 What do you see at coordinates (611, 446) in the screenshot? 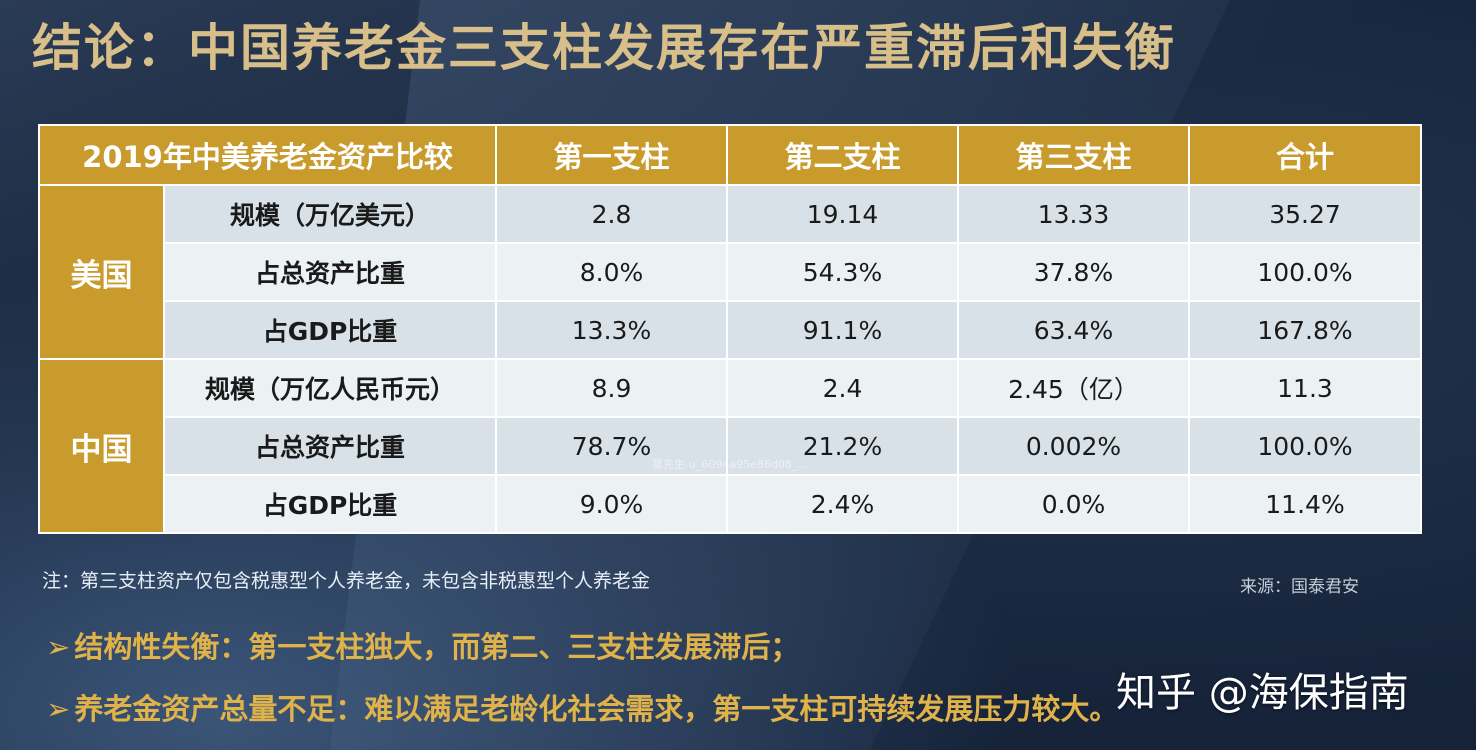
I see `table-cell: 78.7%` at bounding box center [611, 446].